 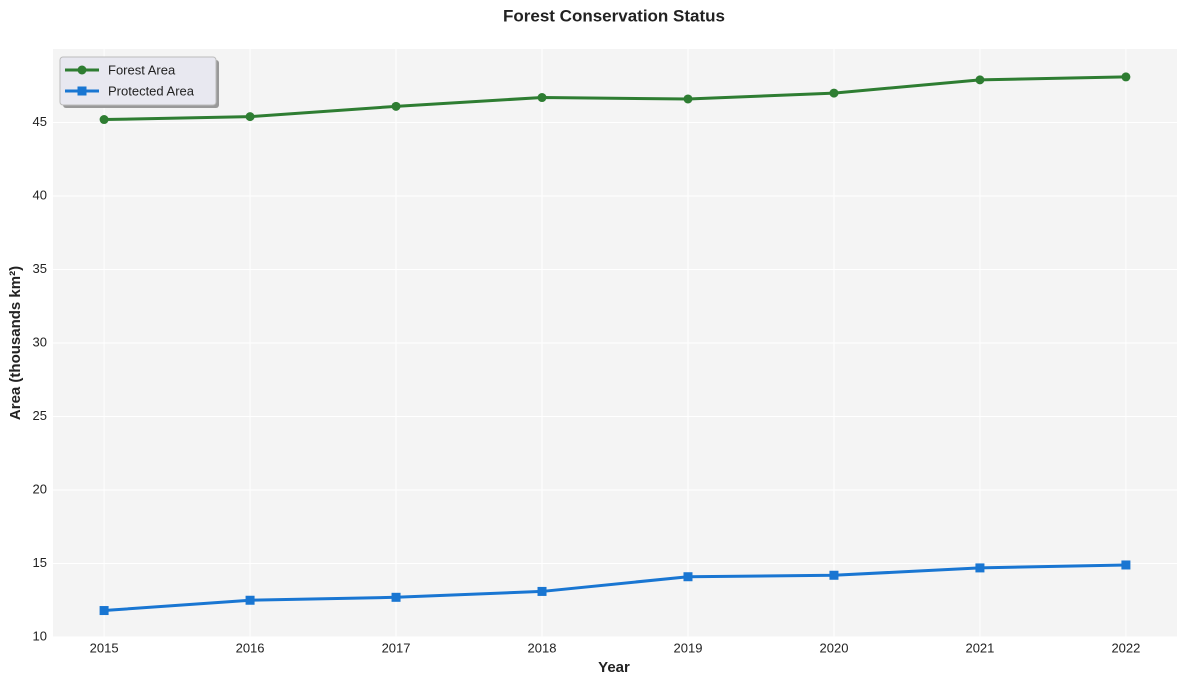 I want to click on x-tick-label: 2021, so click(x=979, y=647).